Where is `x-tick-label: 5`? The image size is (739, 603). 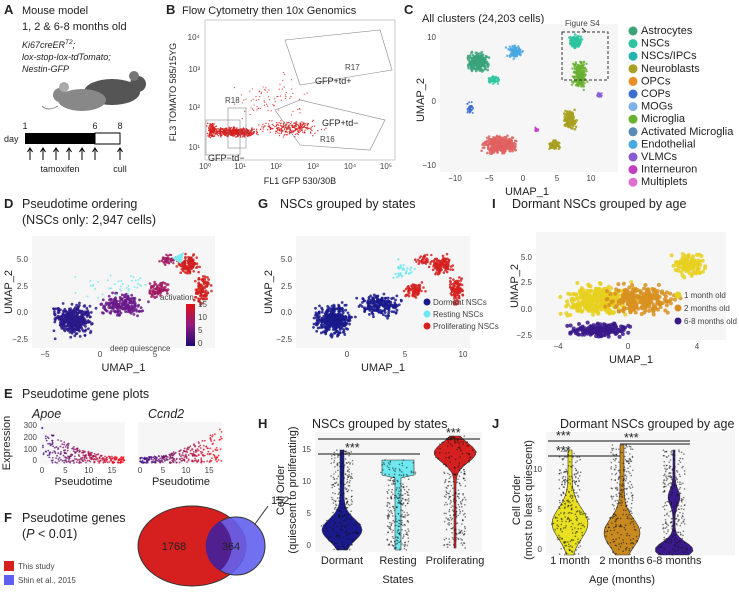
x-tick-label: 5 is located at coordinates (557, 178).